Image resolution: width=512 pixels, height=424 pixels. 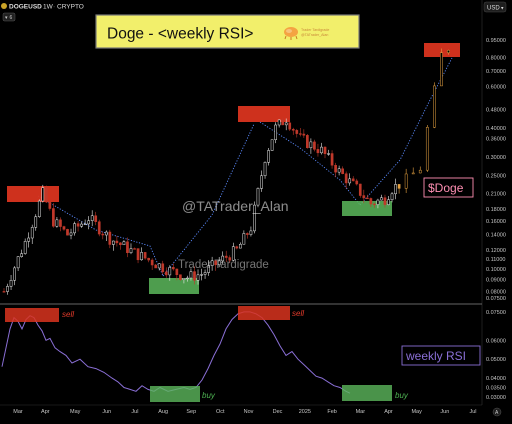 What do you see at coordinates (9, 17) in the screenshot?
I see `indicator-toggle` at bounding box center [9, 17].